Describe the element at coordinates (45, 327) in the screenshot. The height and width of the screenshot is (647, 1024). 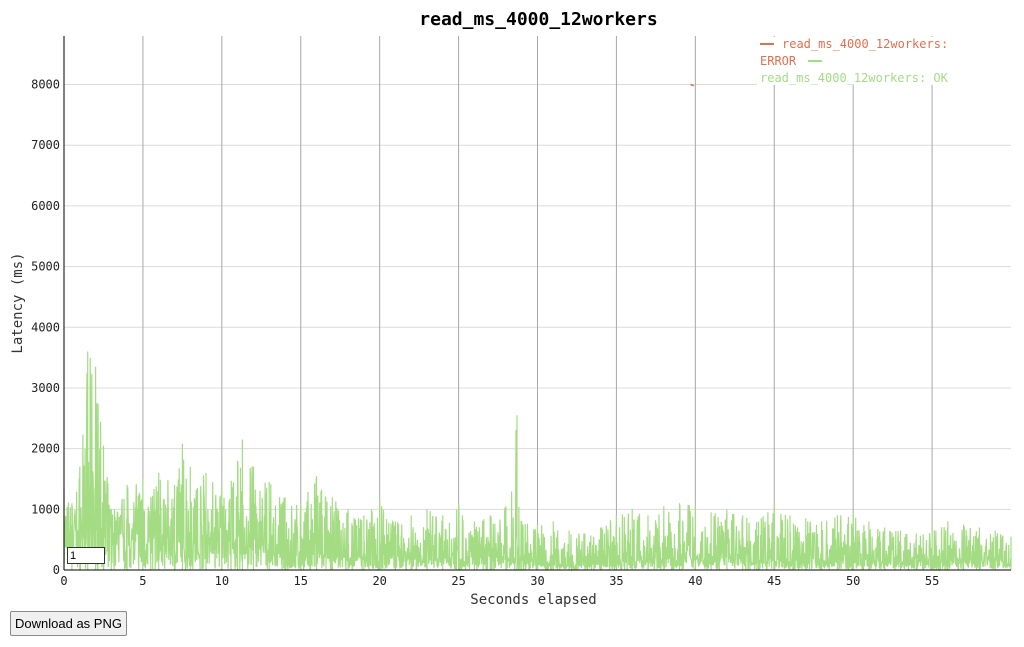
I see `y-tick-label: 4000` at that location.